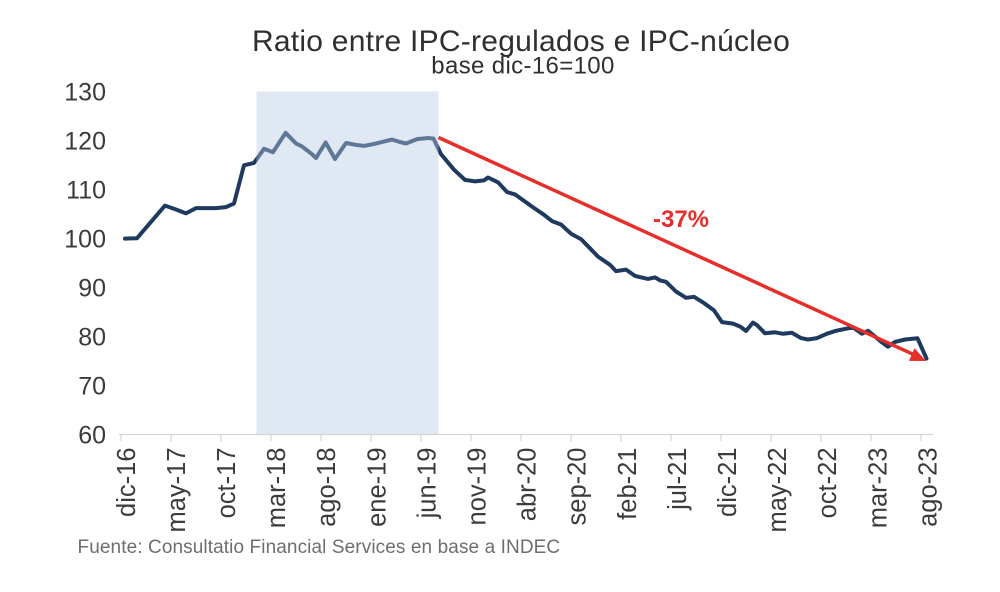 The height and width of the screenshot is (592, 1000). Describe the element at coordinates (628, 484) in the screenshot. I see `svg-text: feb-21` at that location.